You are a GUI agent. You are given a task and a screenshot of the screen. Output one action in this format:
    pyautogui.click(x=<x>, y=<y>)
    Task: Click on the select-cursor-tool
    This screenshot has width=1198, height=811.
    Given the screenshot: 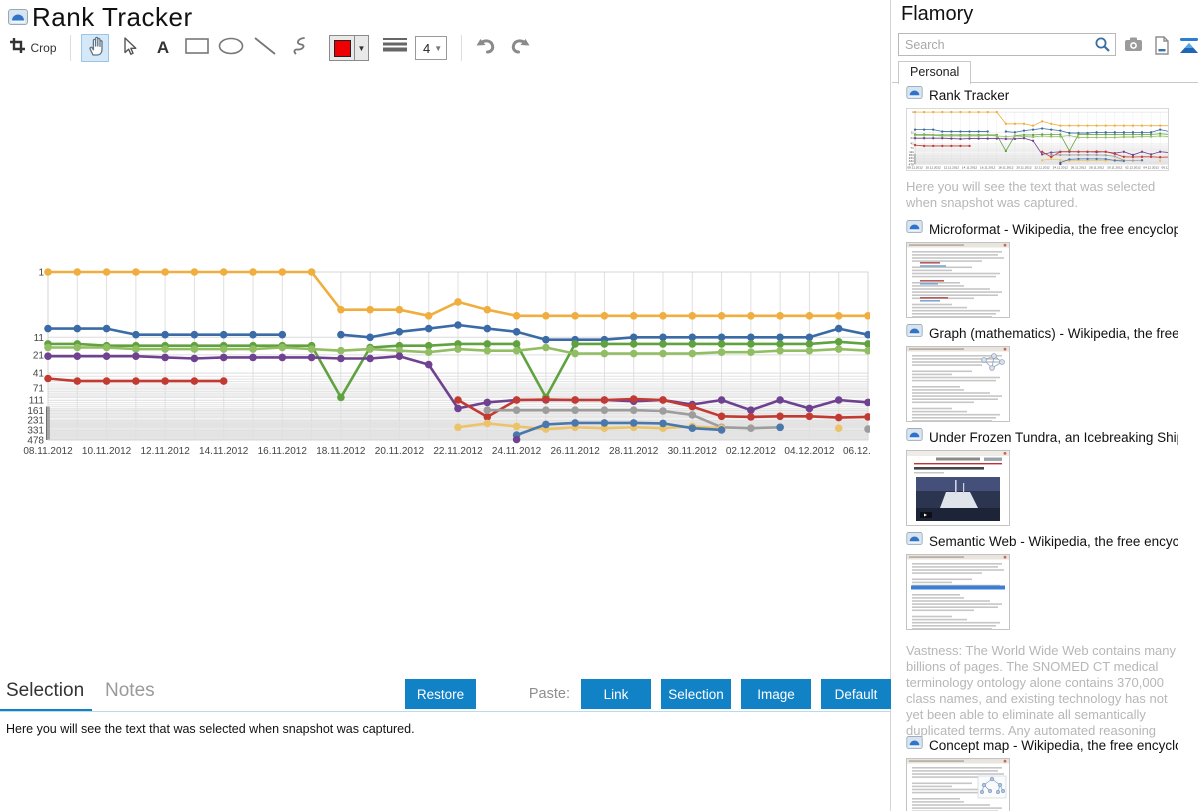 What is the action you would take?
    pyautogui.click(x=129, y=48)
    